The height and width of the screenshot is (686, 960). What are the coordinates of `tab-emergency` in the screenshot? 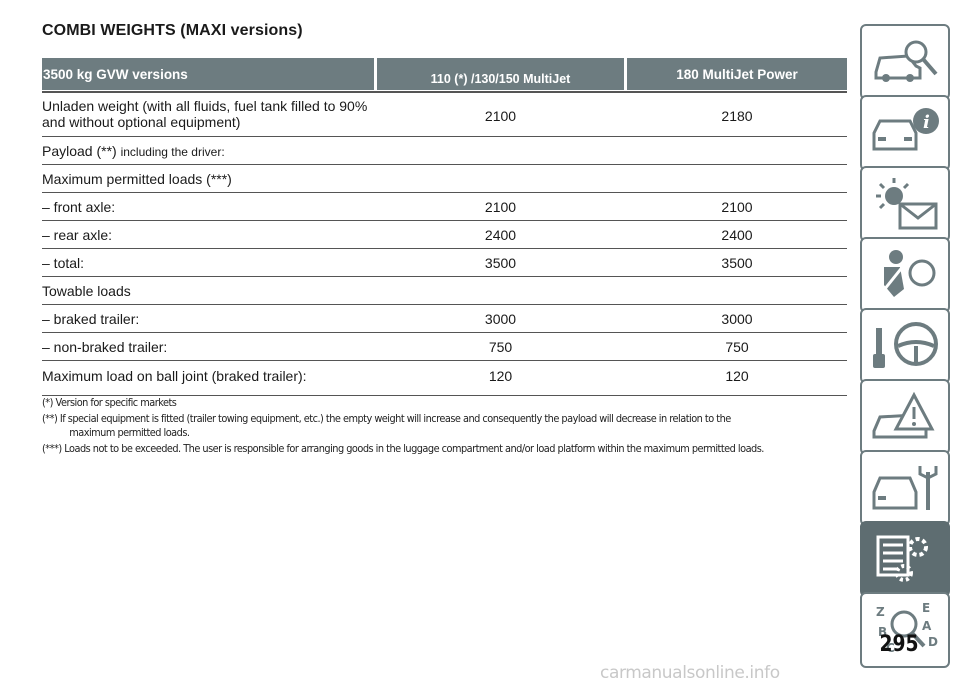 It's located at (905, 417).